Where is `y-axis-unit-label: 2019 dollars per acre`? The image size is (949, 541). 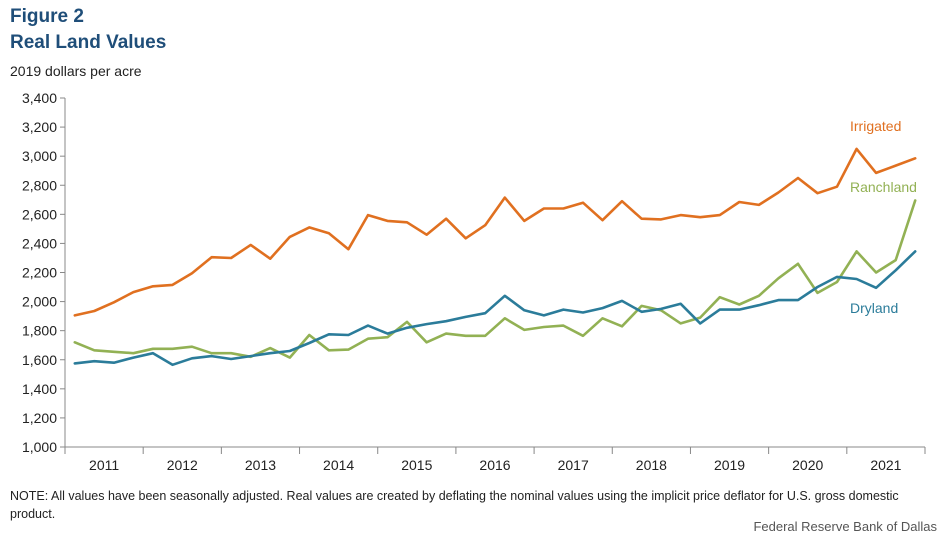 y-axis-unit-label: 2019 dollars per acre is located at coordinates (76, 71).